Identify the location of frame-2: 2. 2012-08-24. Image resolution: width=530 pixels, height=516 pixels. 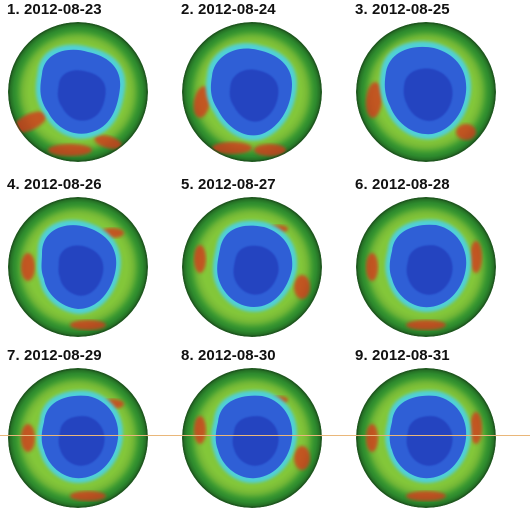
(262, 85).